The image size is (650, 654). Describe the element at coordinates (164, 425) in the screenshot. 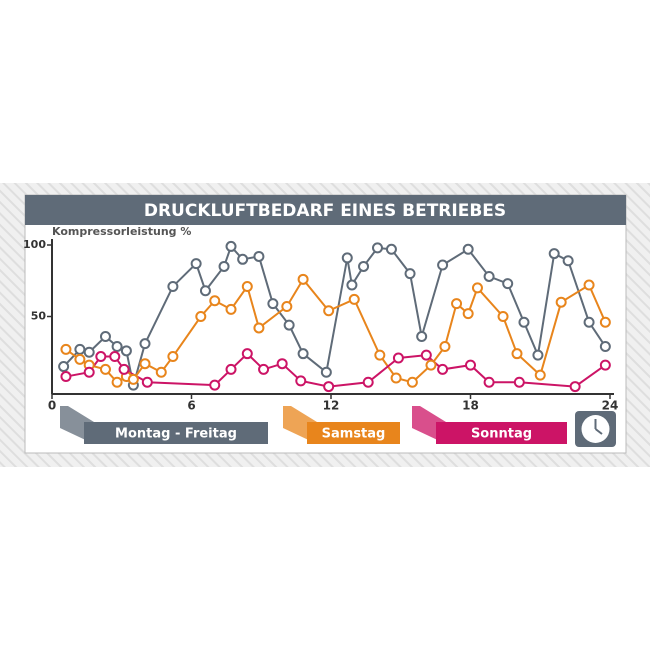

I see `legend-item: Montag - Freitag` at that location.